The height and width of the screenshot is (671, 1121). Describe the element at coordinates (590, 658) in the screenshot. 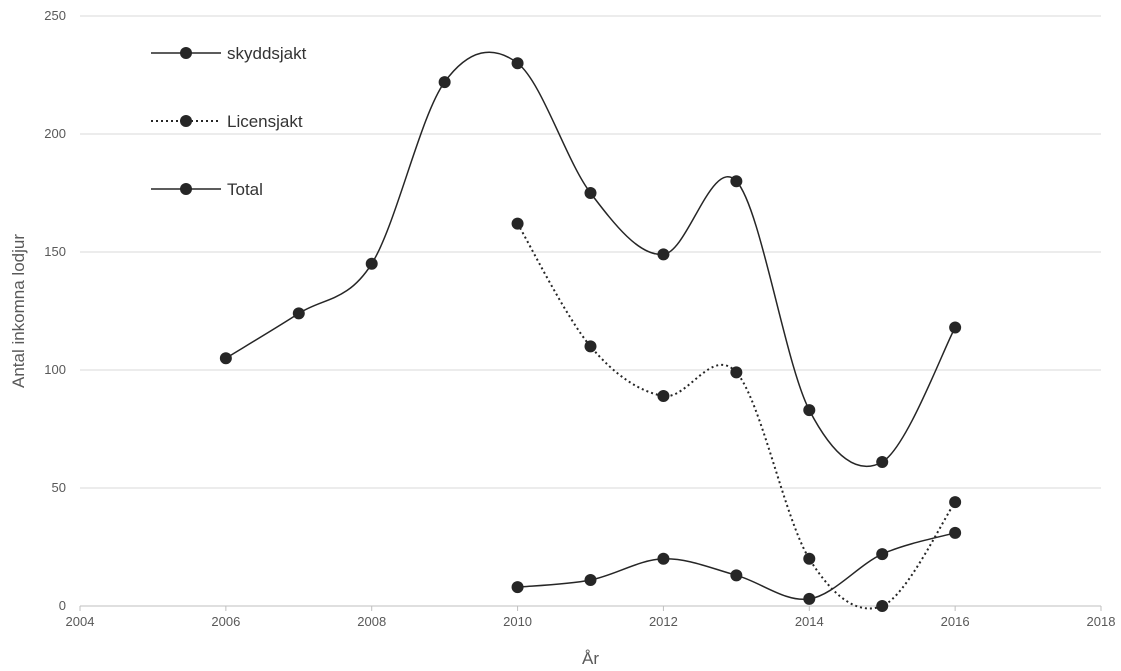

I see `x-axis-title: År` at that location.